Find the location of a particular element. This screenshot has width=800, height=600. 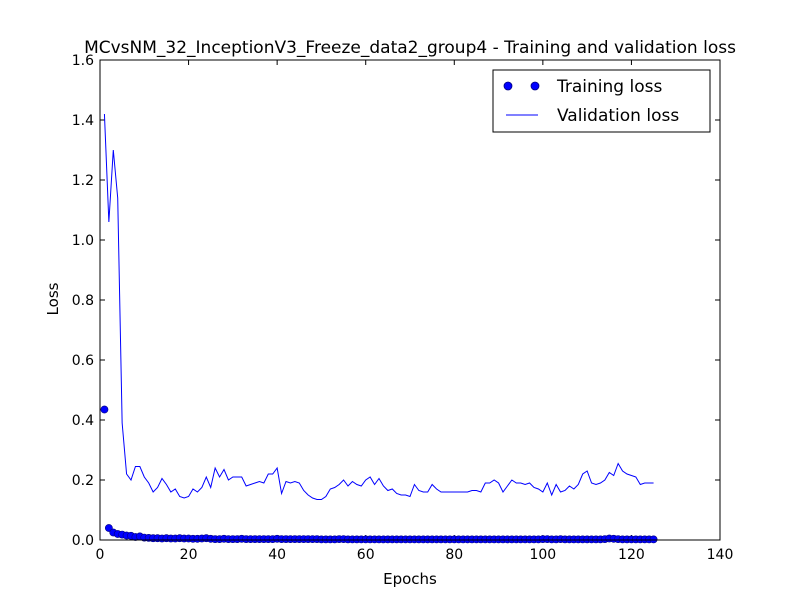

y-tick-label: 1.6 is located at coordinates (83, 61).